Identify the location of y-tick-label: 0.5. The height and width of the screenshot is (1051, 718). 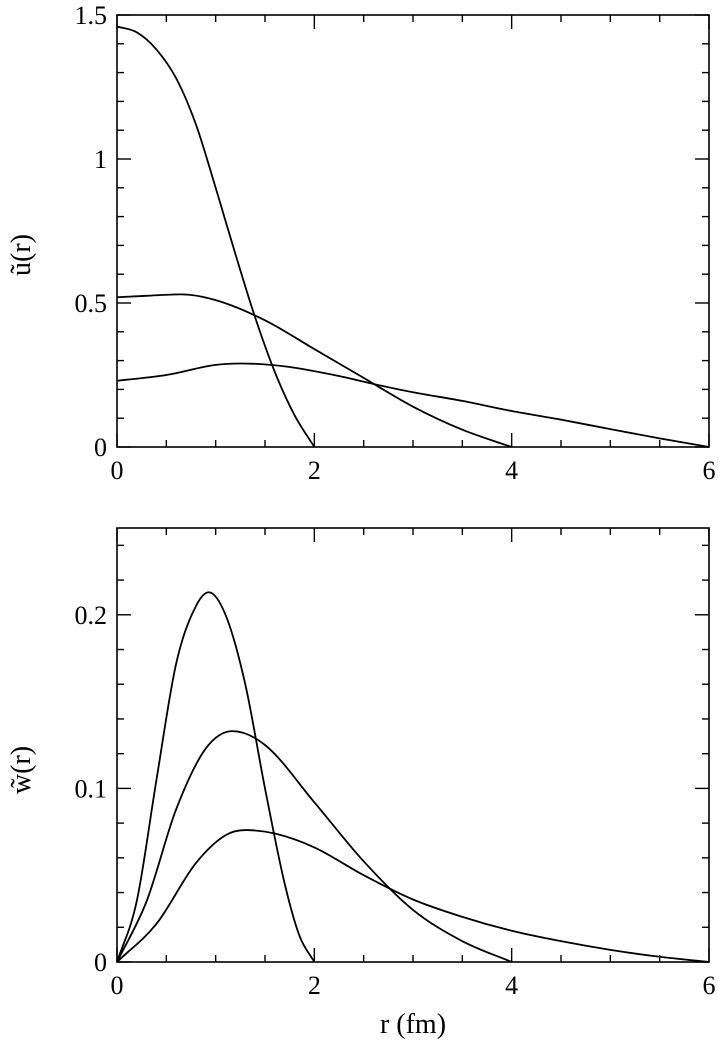
(91, 303).